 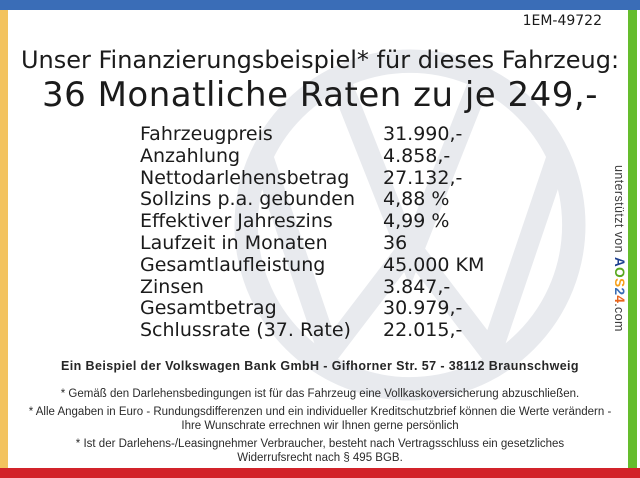 What do you see at coordinates (320, 5) in the screenshot?
I see `frame-top-bar` at bounding box center [320, 5].